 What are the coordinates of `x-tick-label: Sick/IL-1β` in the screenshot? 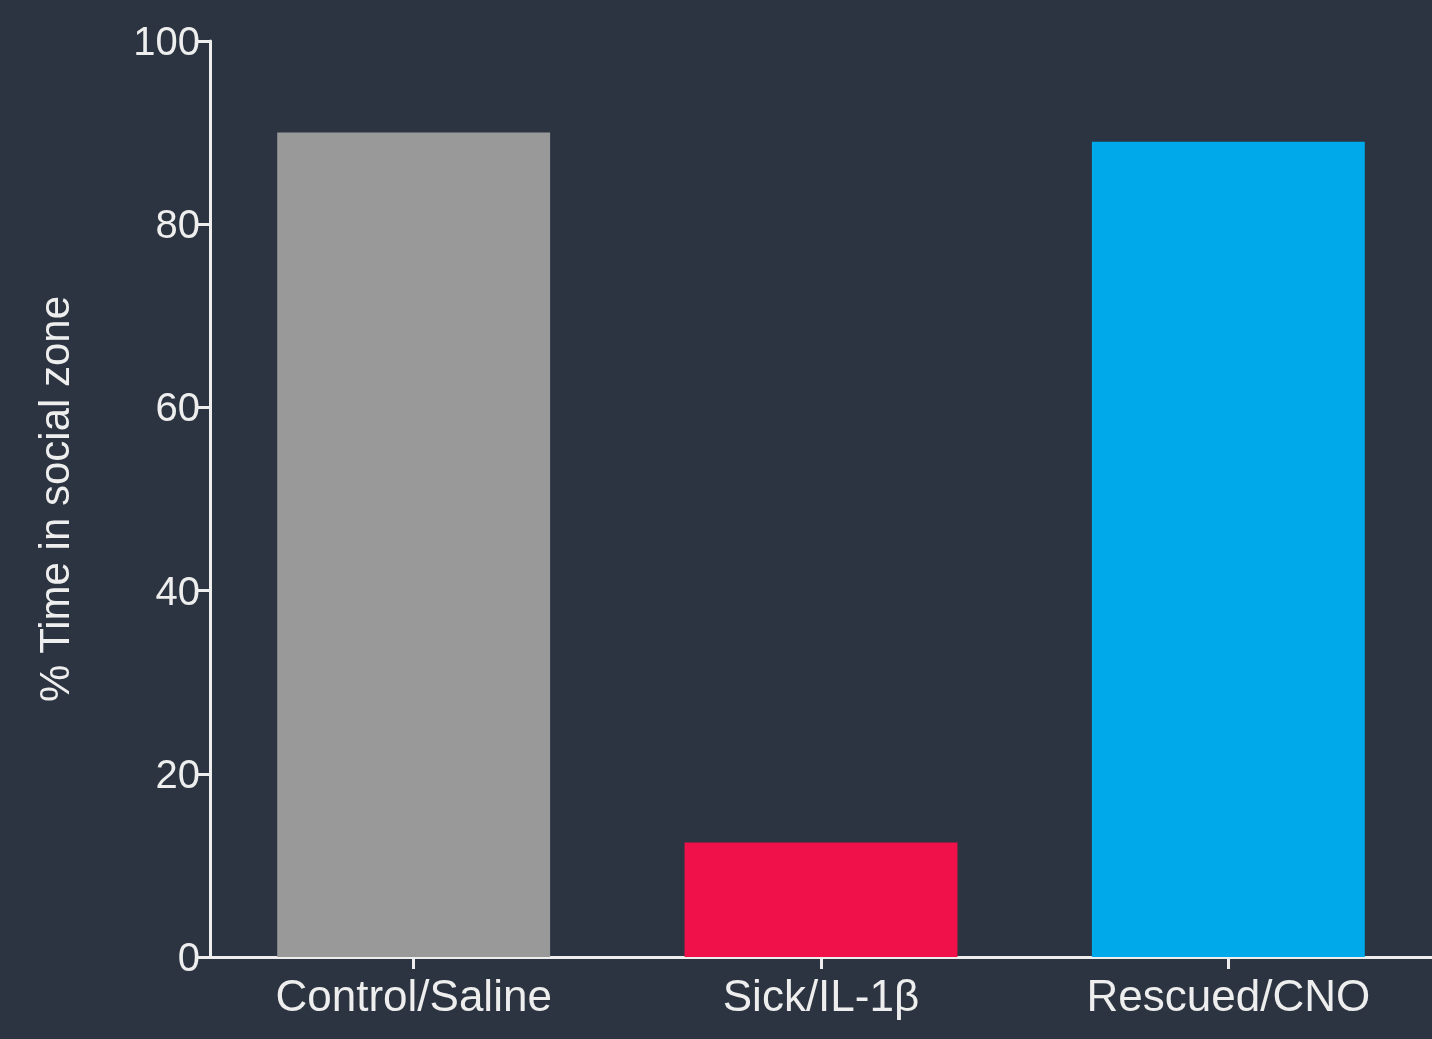 It's located at (821, 995).